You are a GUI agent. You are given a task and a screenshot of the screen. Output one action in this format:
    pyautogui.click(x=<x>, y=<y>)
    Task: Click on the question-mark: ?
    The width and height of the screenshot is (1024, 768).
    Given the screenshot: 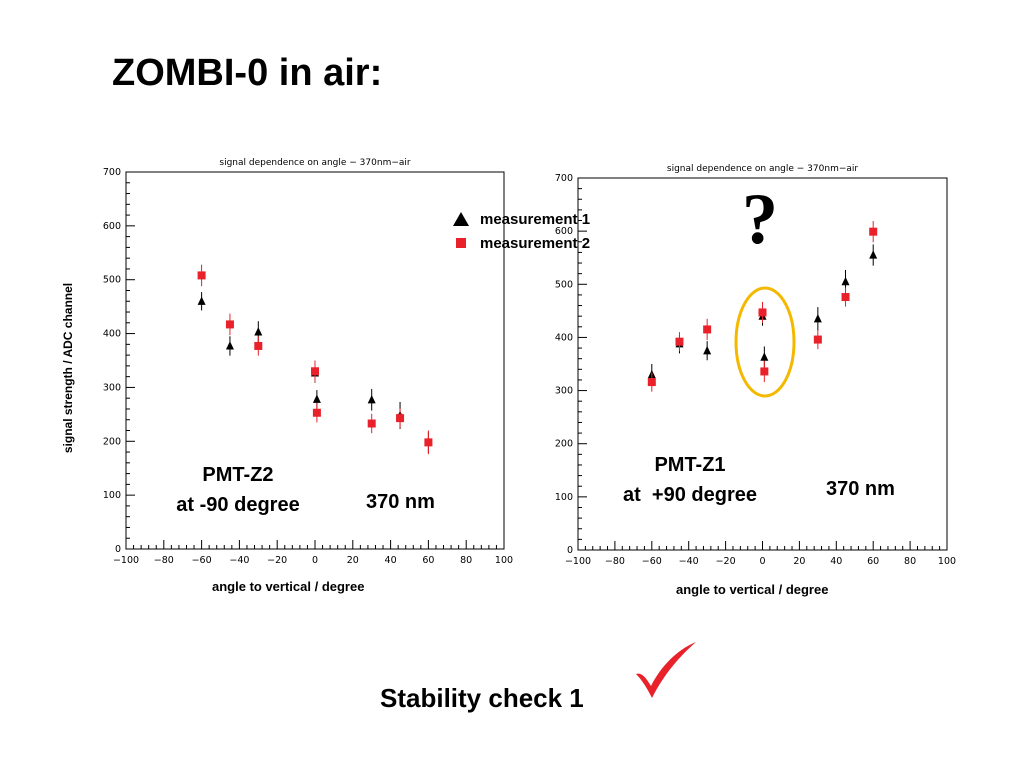 What is the action you would take?
    pyautogui.click(x=760, y=219)
    